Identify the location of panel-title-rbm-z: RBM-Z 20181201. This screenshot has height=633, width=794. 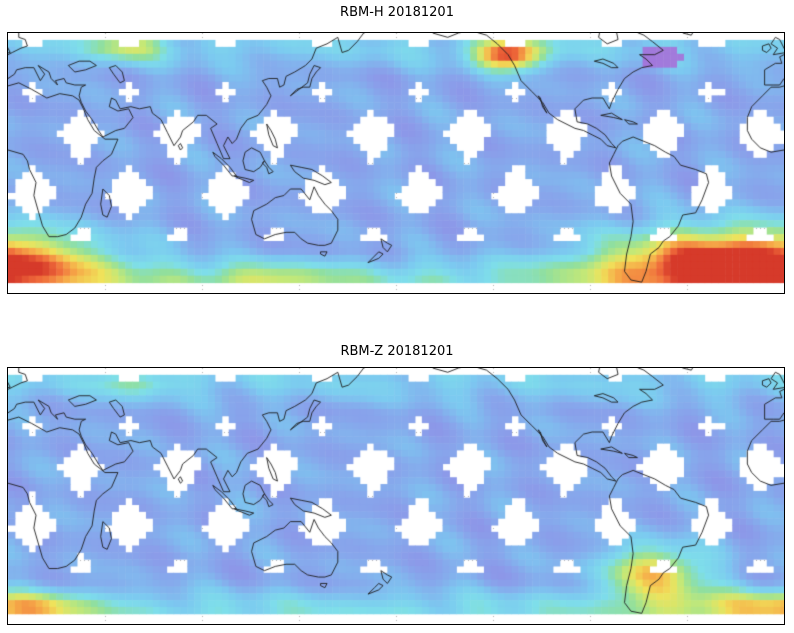
(397, 351).